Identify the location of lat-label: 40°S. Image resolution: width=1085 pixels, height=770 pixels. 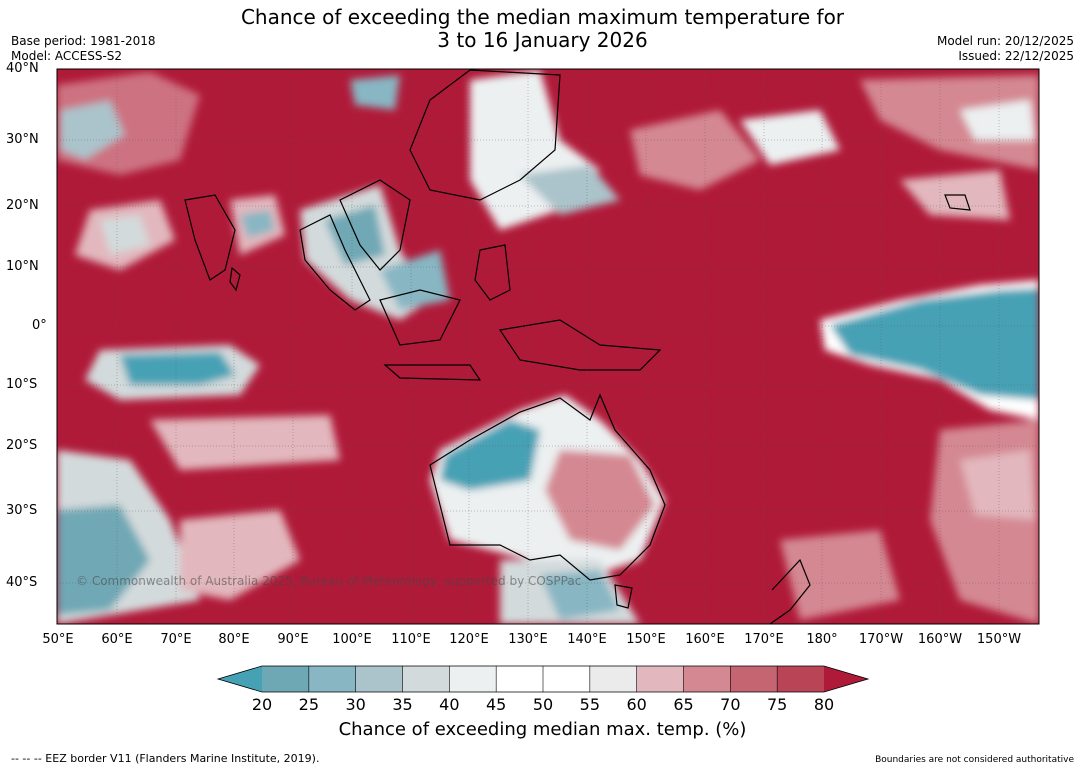
(22, 582).